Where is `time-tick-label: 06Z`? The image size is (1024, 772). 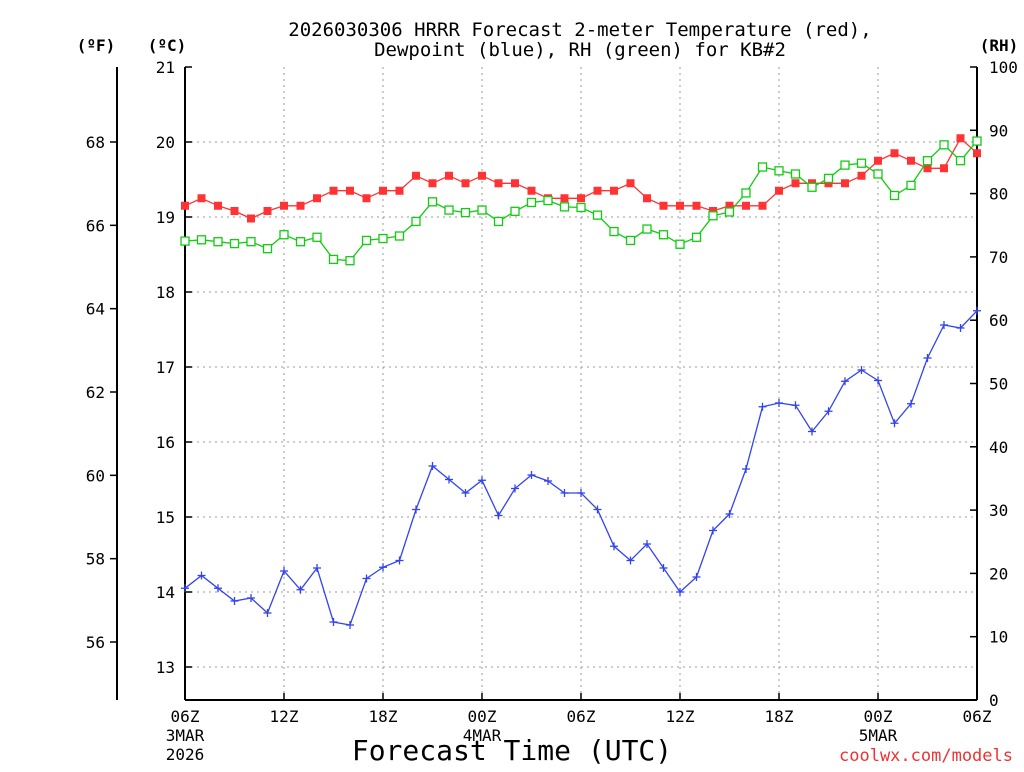 time-tick-label: 06Z is located at coordinates (581, 716).